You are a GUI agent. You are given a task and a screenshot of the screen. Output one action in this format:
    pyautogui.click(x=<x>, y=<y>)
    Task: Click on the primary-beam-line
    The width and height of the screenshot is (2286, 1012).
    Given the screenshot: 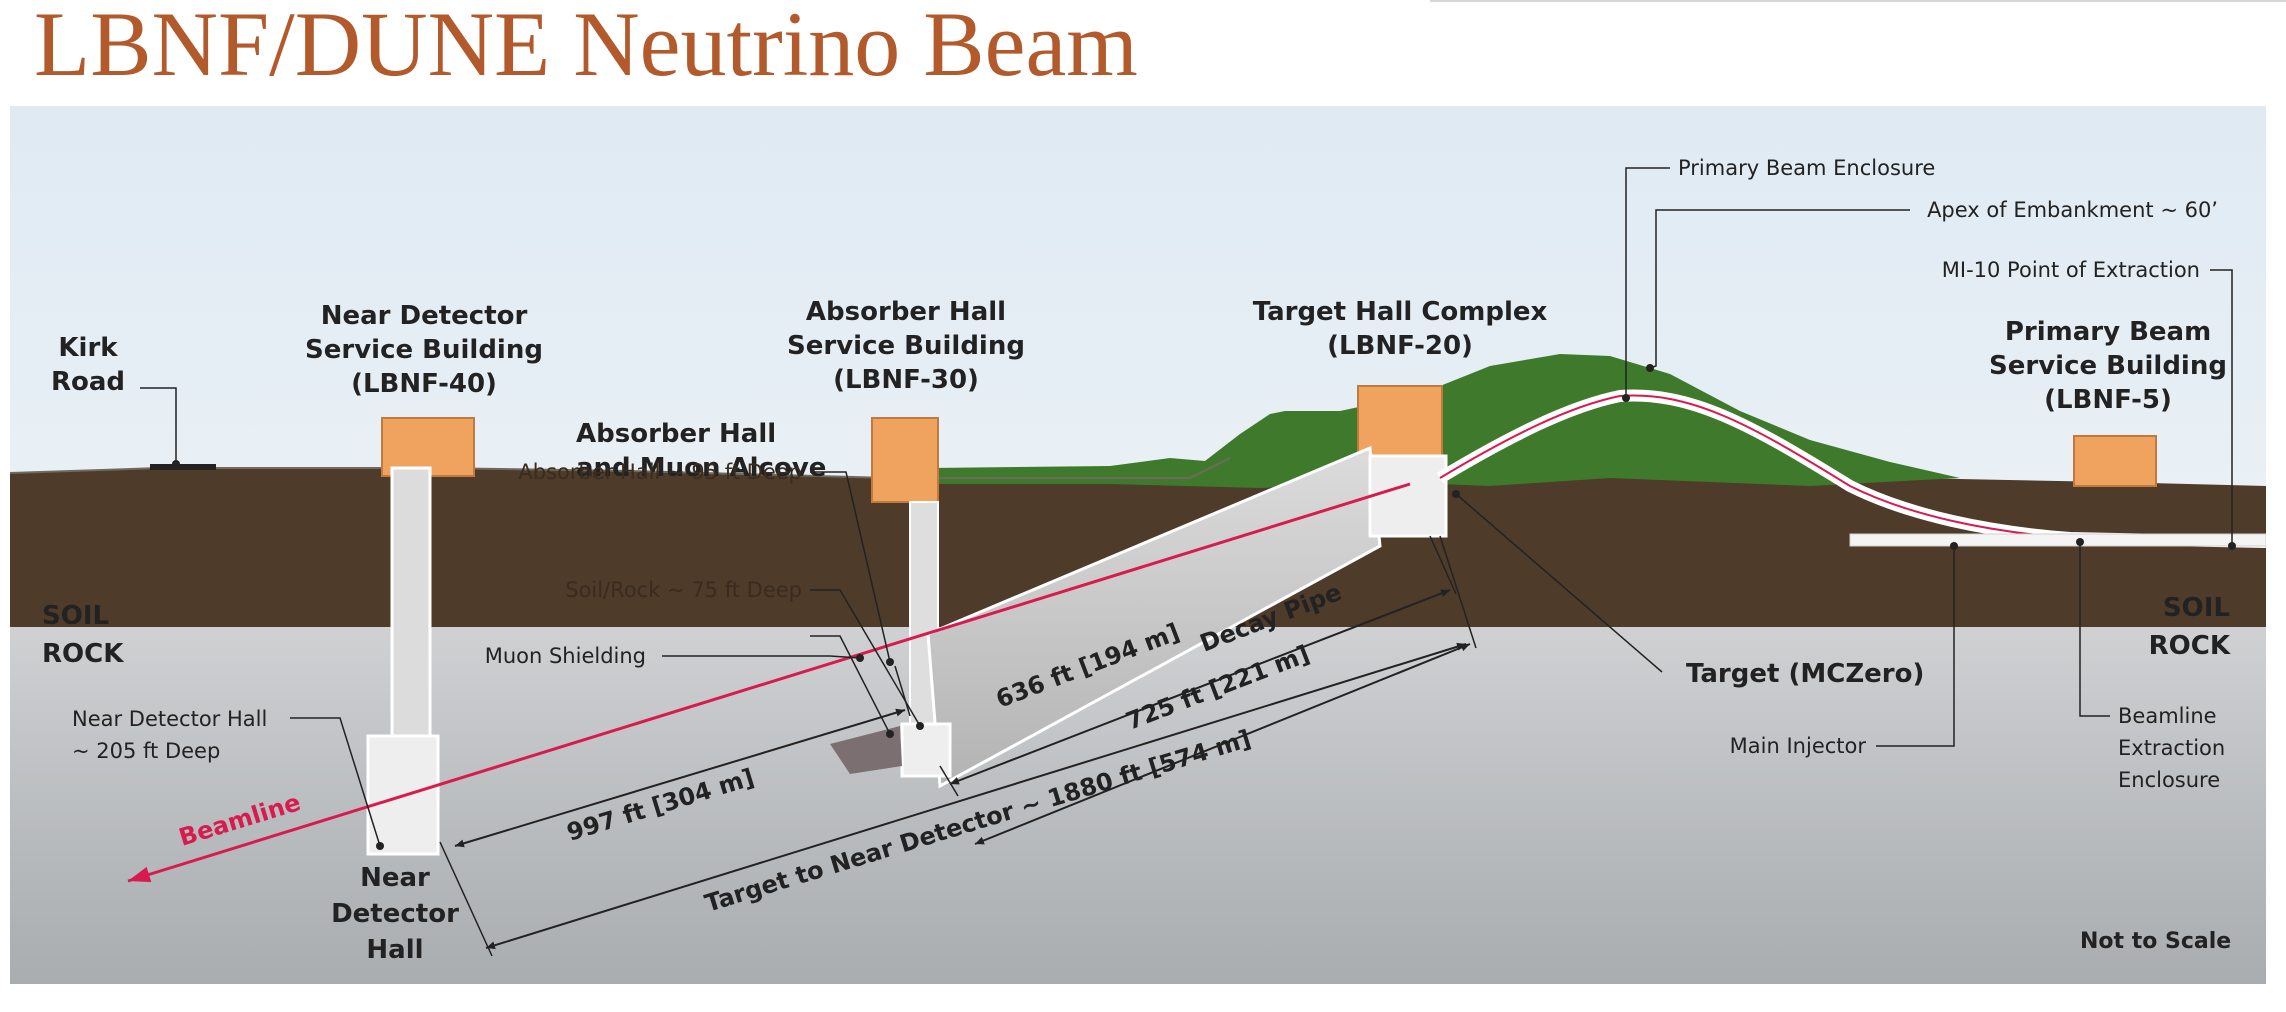 What is the action you would take?
    pyautogui.click(x=1852, y=468)
    